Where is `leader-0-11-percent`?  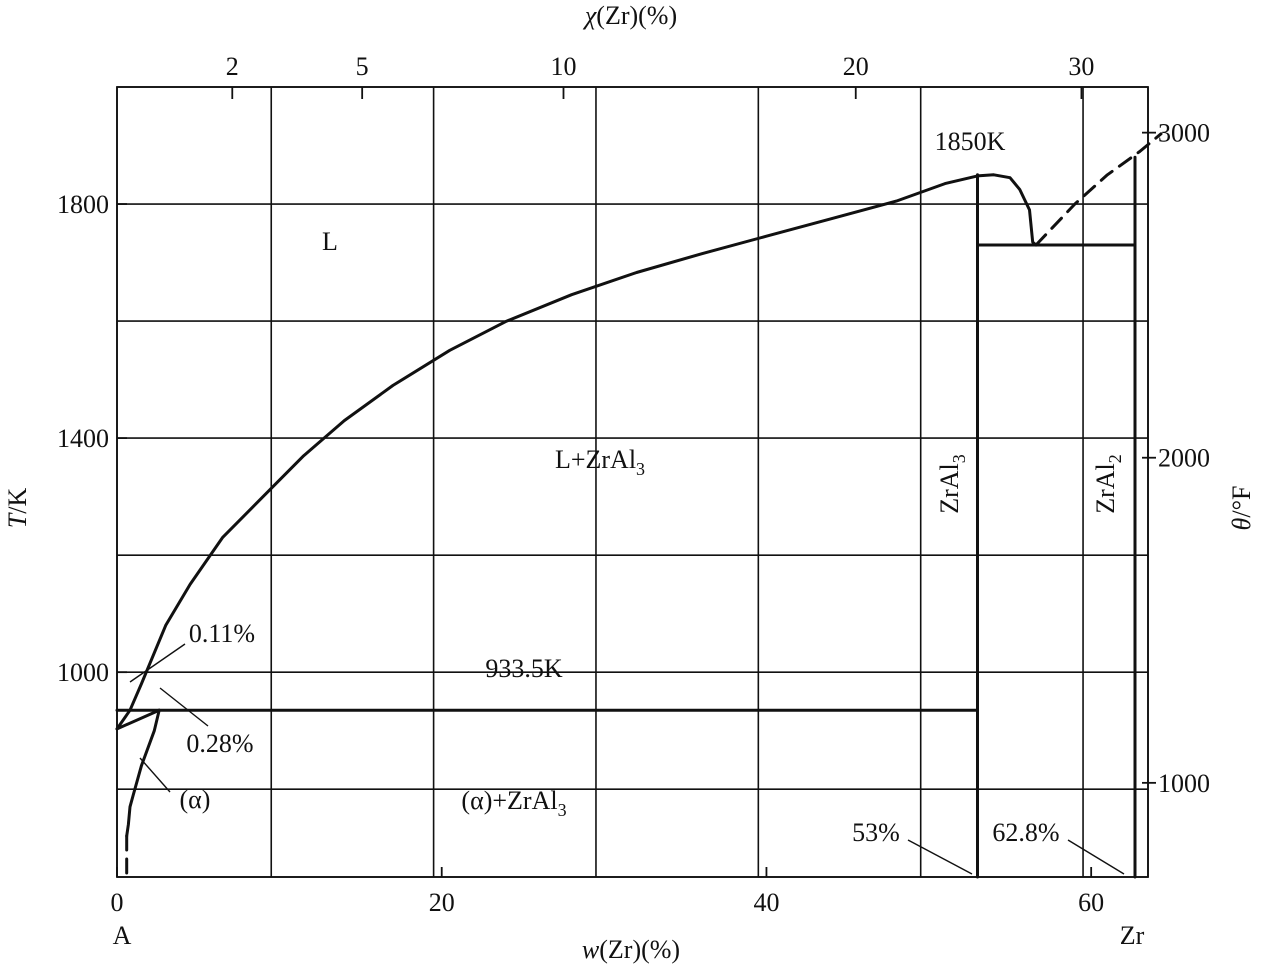
leader-0-11-percent is located at coordinates (157, 663).